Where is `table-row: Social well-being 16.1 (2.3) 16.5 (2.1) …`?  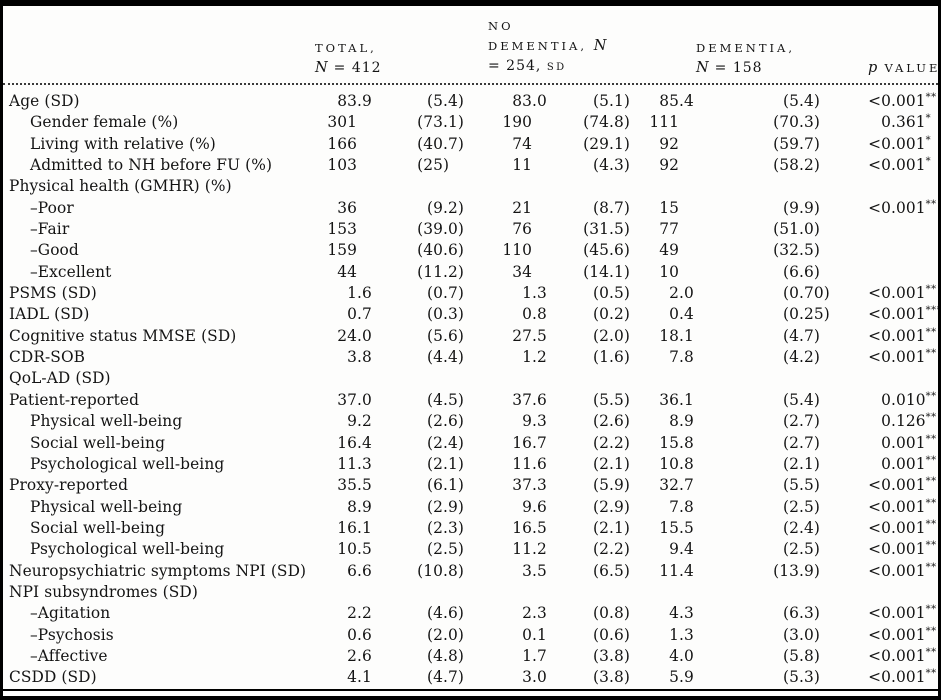
table-row: Social well-being 16.1 (2.3) 16.5 (2.1) … is located at coordinates (473, 528).